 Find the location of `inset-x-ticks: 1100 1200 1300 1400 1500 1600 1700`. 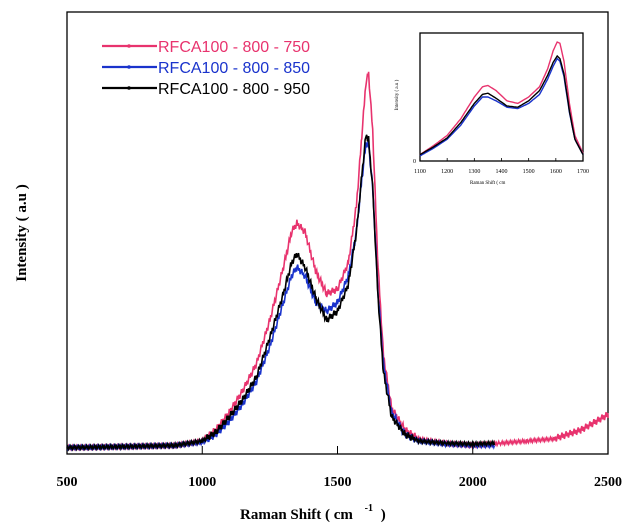

inset-x-ticks: 1100 1200 1300 1400 1500 1600 1700 is located at coordinates (501, 166).